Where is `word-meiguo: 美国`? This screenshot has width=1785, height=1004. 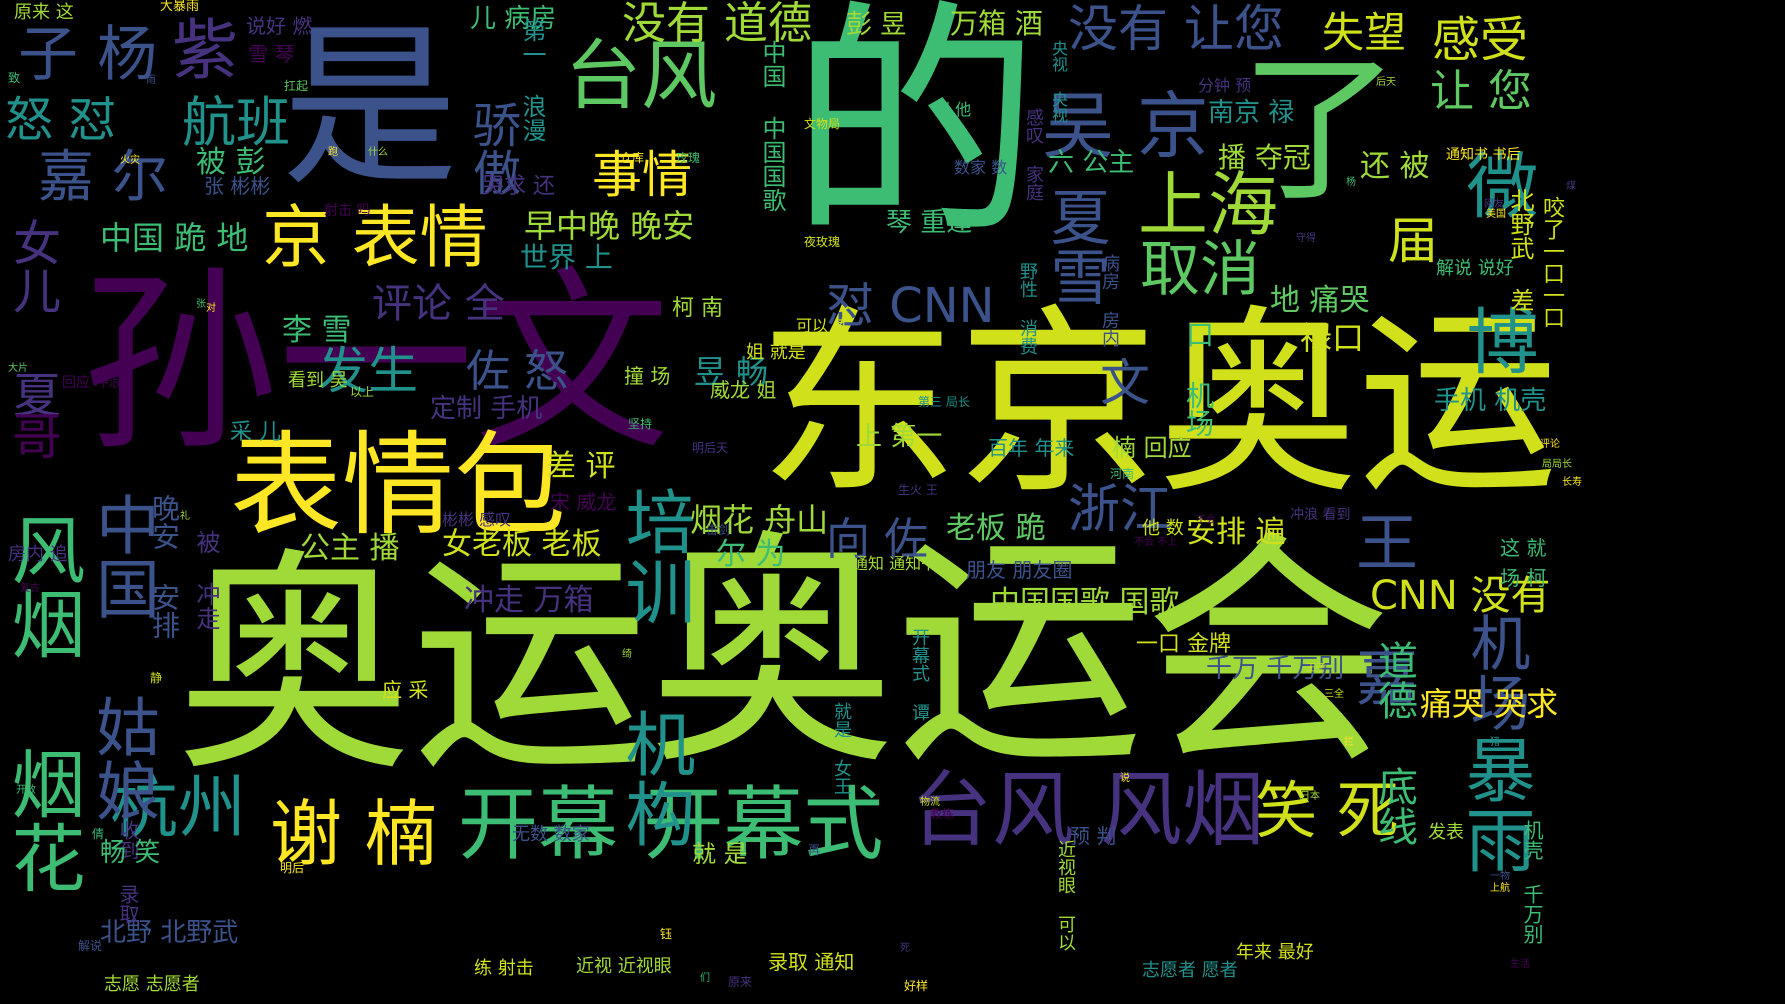
word-meiguo: 美国 is located at coordinates (1496, 214).